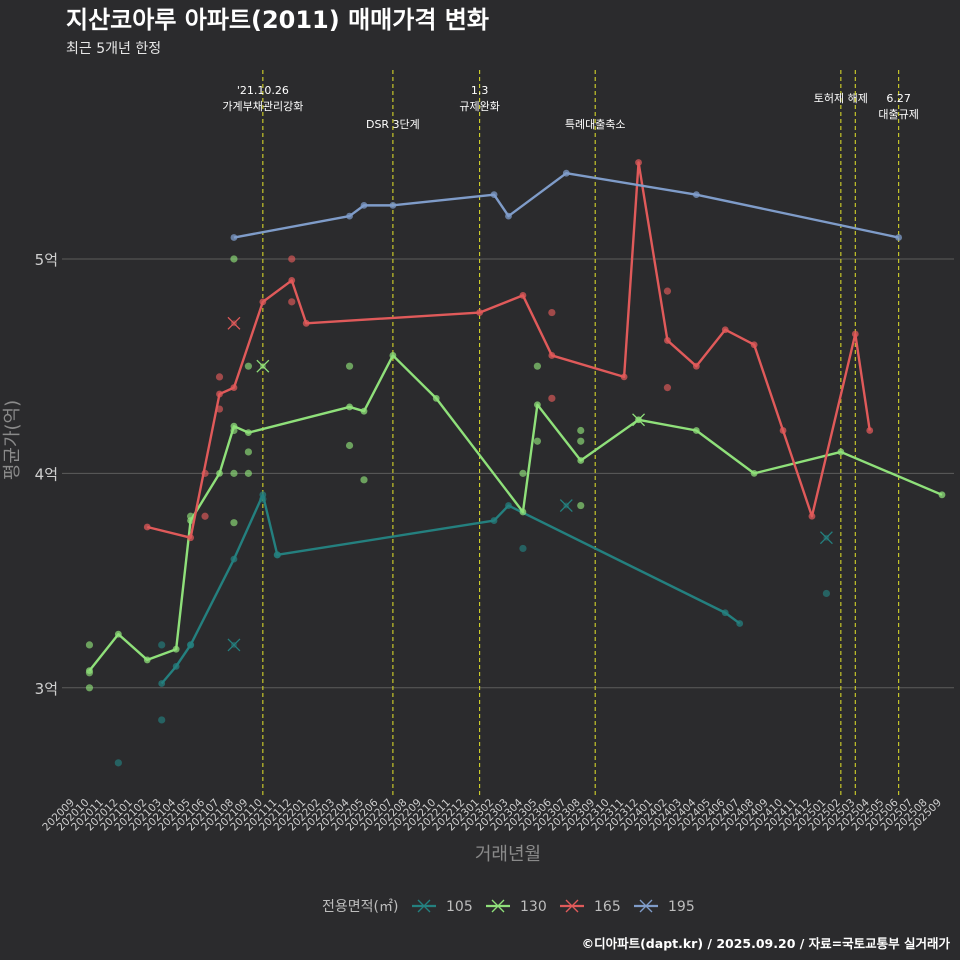  What do you see at coordinates (393, 124) in the screenshot?
I see `event-label: DSR 3단계` at bounding box center [393, 124].